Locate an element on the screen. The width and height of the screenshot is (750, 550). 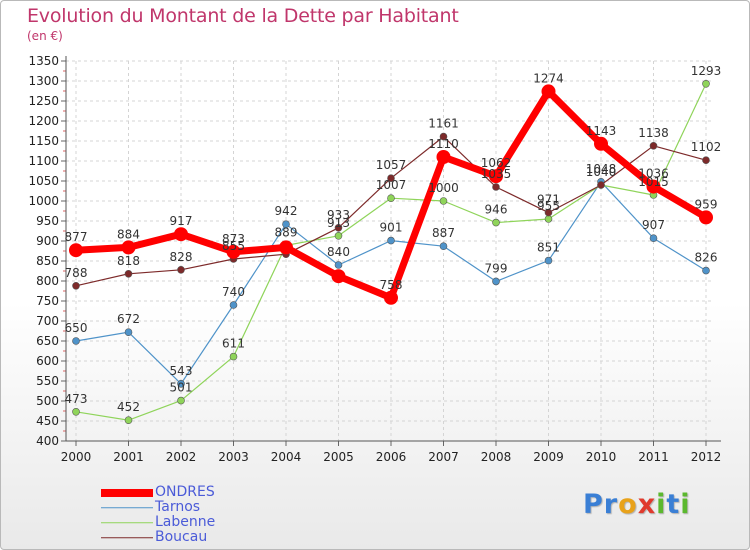
data-label-ondres: 1036 is located at coordinates (653, 174).